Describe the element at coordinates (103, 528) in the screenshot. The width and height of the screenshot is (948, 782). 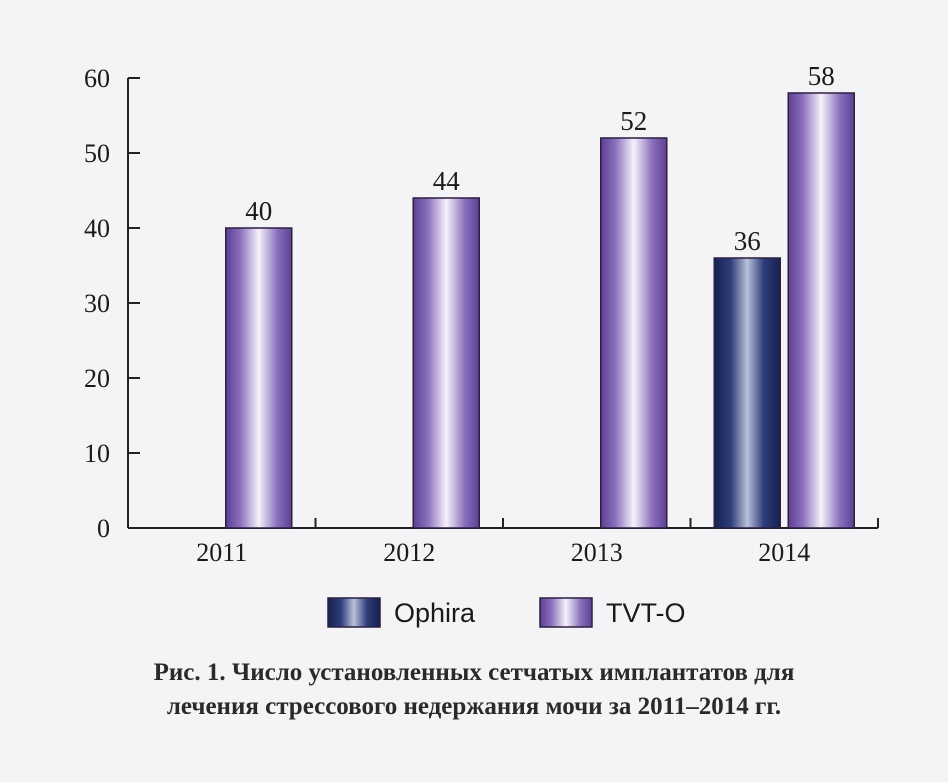
I see `y-tick-label: 0` at that location.